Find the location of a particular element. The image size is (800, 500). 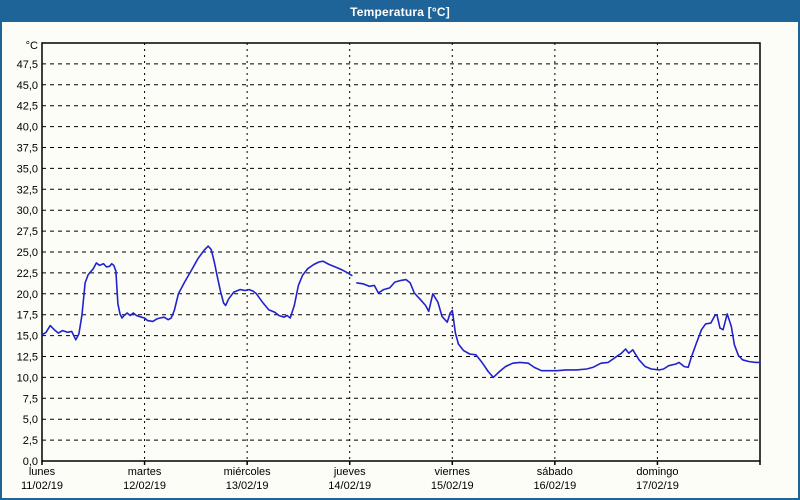

x-day-label: jueves is located at coordinates (349, 472).